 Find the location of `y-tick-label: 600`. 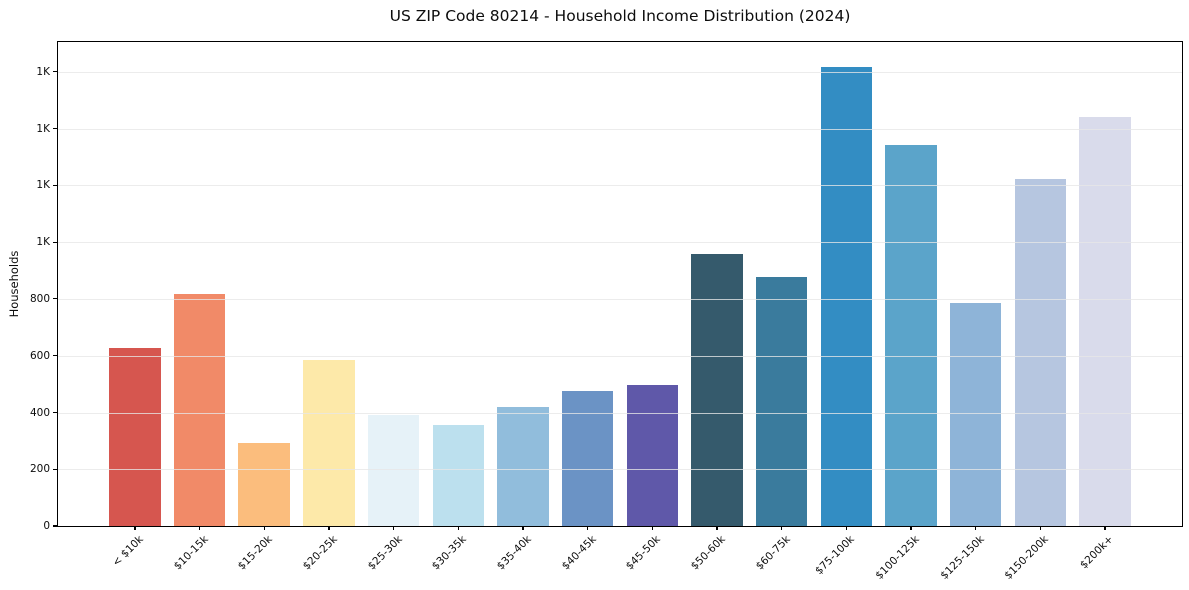

y-tick-label: 600 is located at coordinates (39, 355).